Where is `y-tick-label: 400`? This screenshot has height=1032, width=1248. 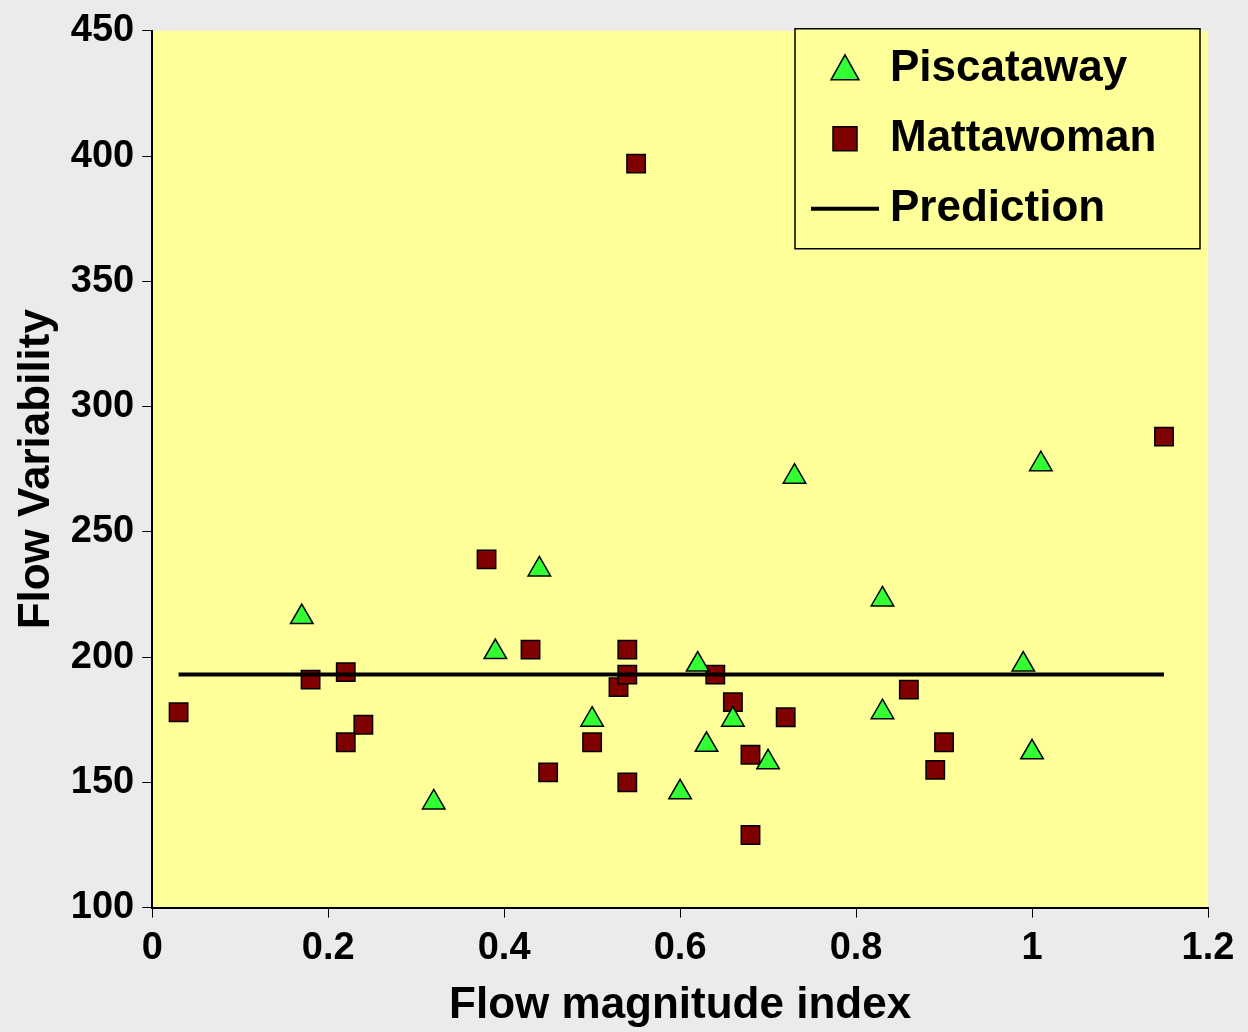
y-tick-label: 400 is located at coordinates (102, 153).